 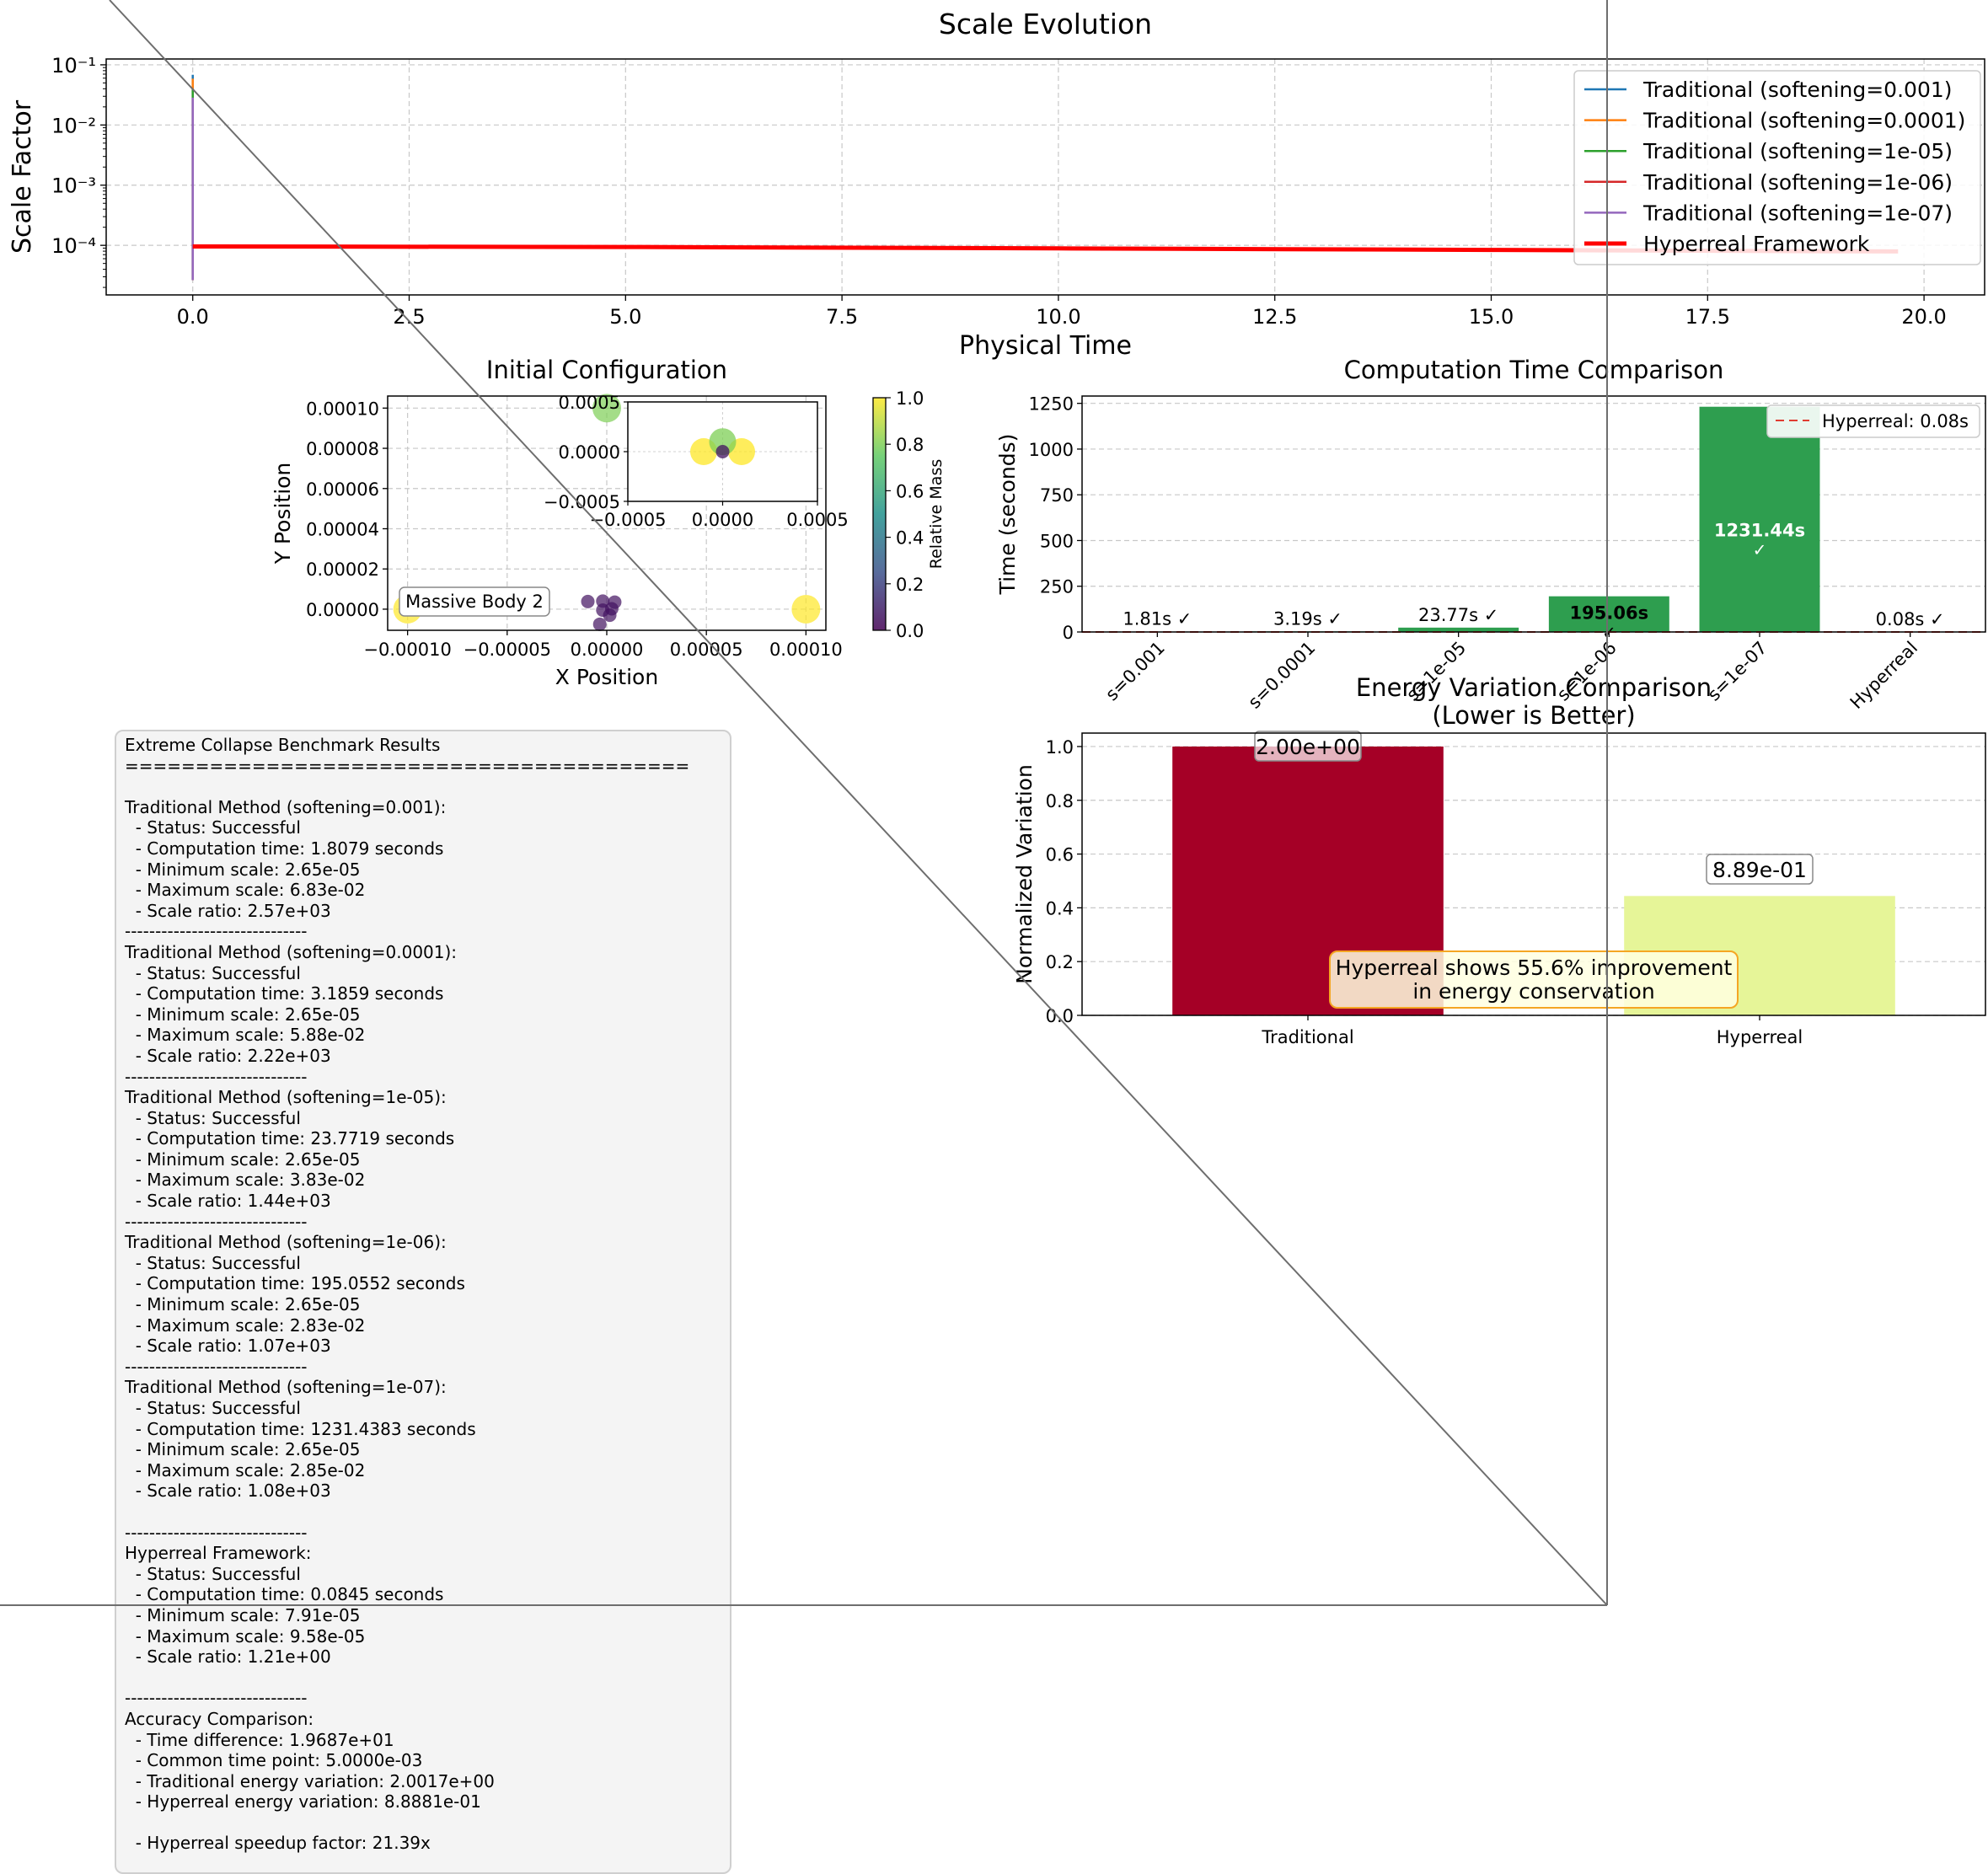 I want to click on bar-value-label: 23.77s ✓, so click(x=1458, y=615).